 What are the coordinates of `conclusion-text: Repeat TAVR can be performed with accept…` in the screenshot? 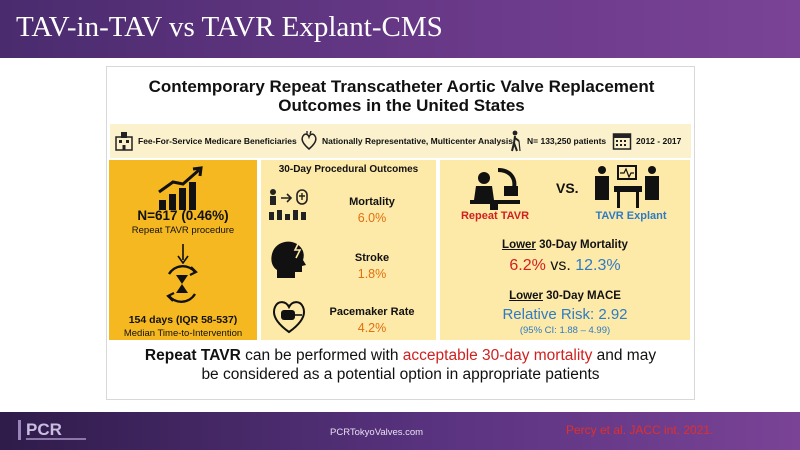 It's located at (400, 365).